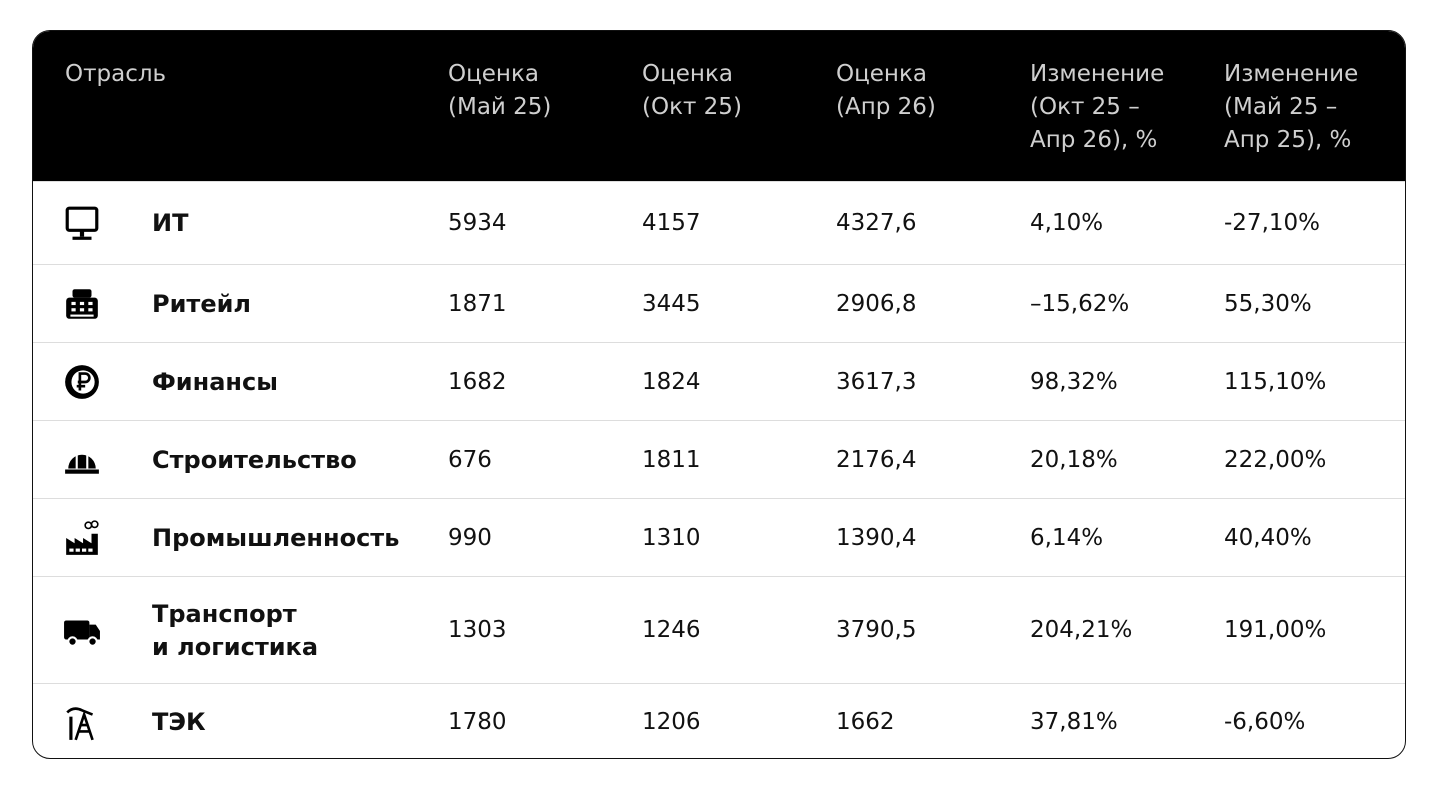 The width and height of the screenshot is (1440, 790). What do you see at coordinates (215, 381) in the screenshot?
I see `industry-name: Финансы` at bounding box center [215, 381].